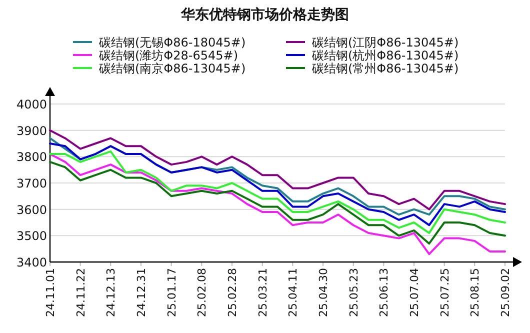 Image resolution: width=530 pixels, height=333 pixels. I want to click on x-tick-label: 25.03.21, so click(263, 292).